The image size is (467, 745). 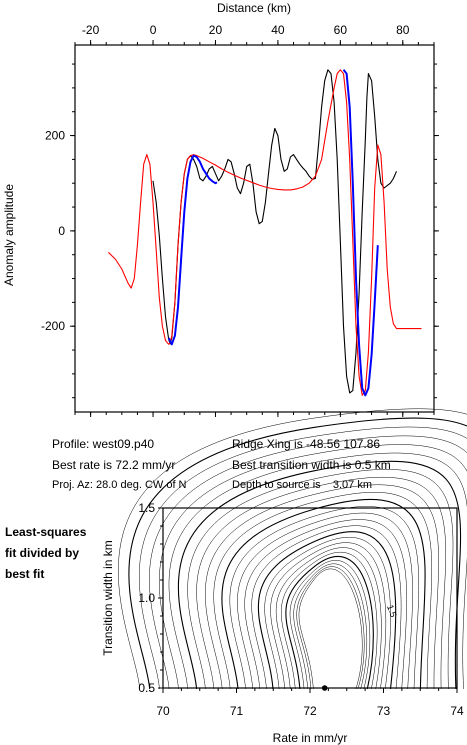 What do you see at coordinates (53, 326) in the screenshot?
I see `y-tick-label: -200` at bounding box center [53, 326].